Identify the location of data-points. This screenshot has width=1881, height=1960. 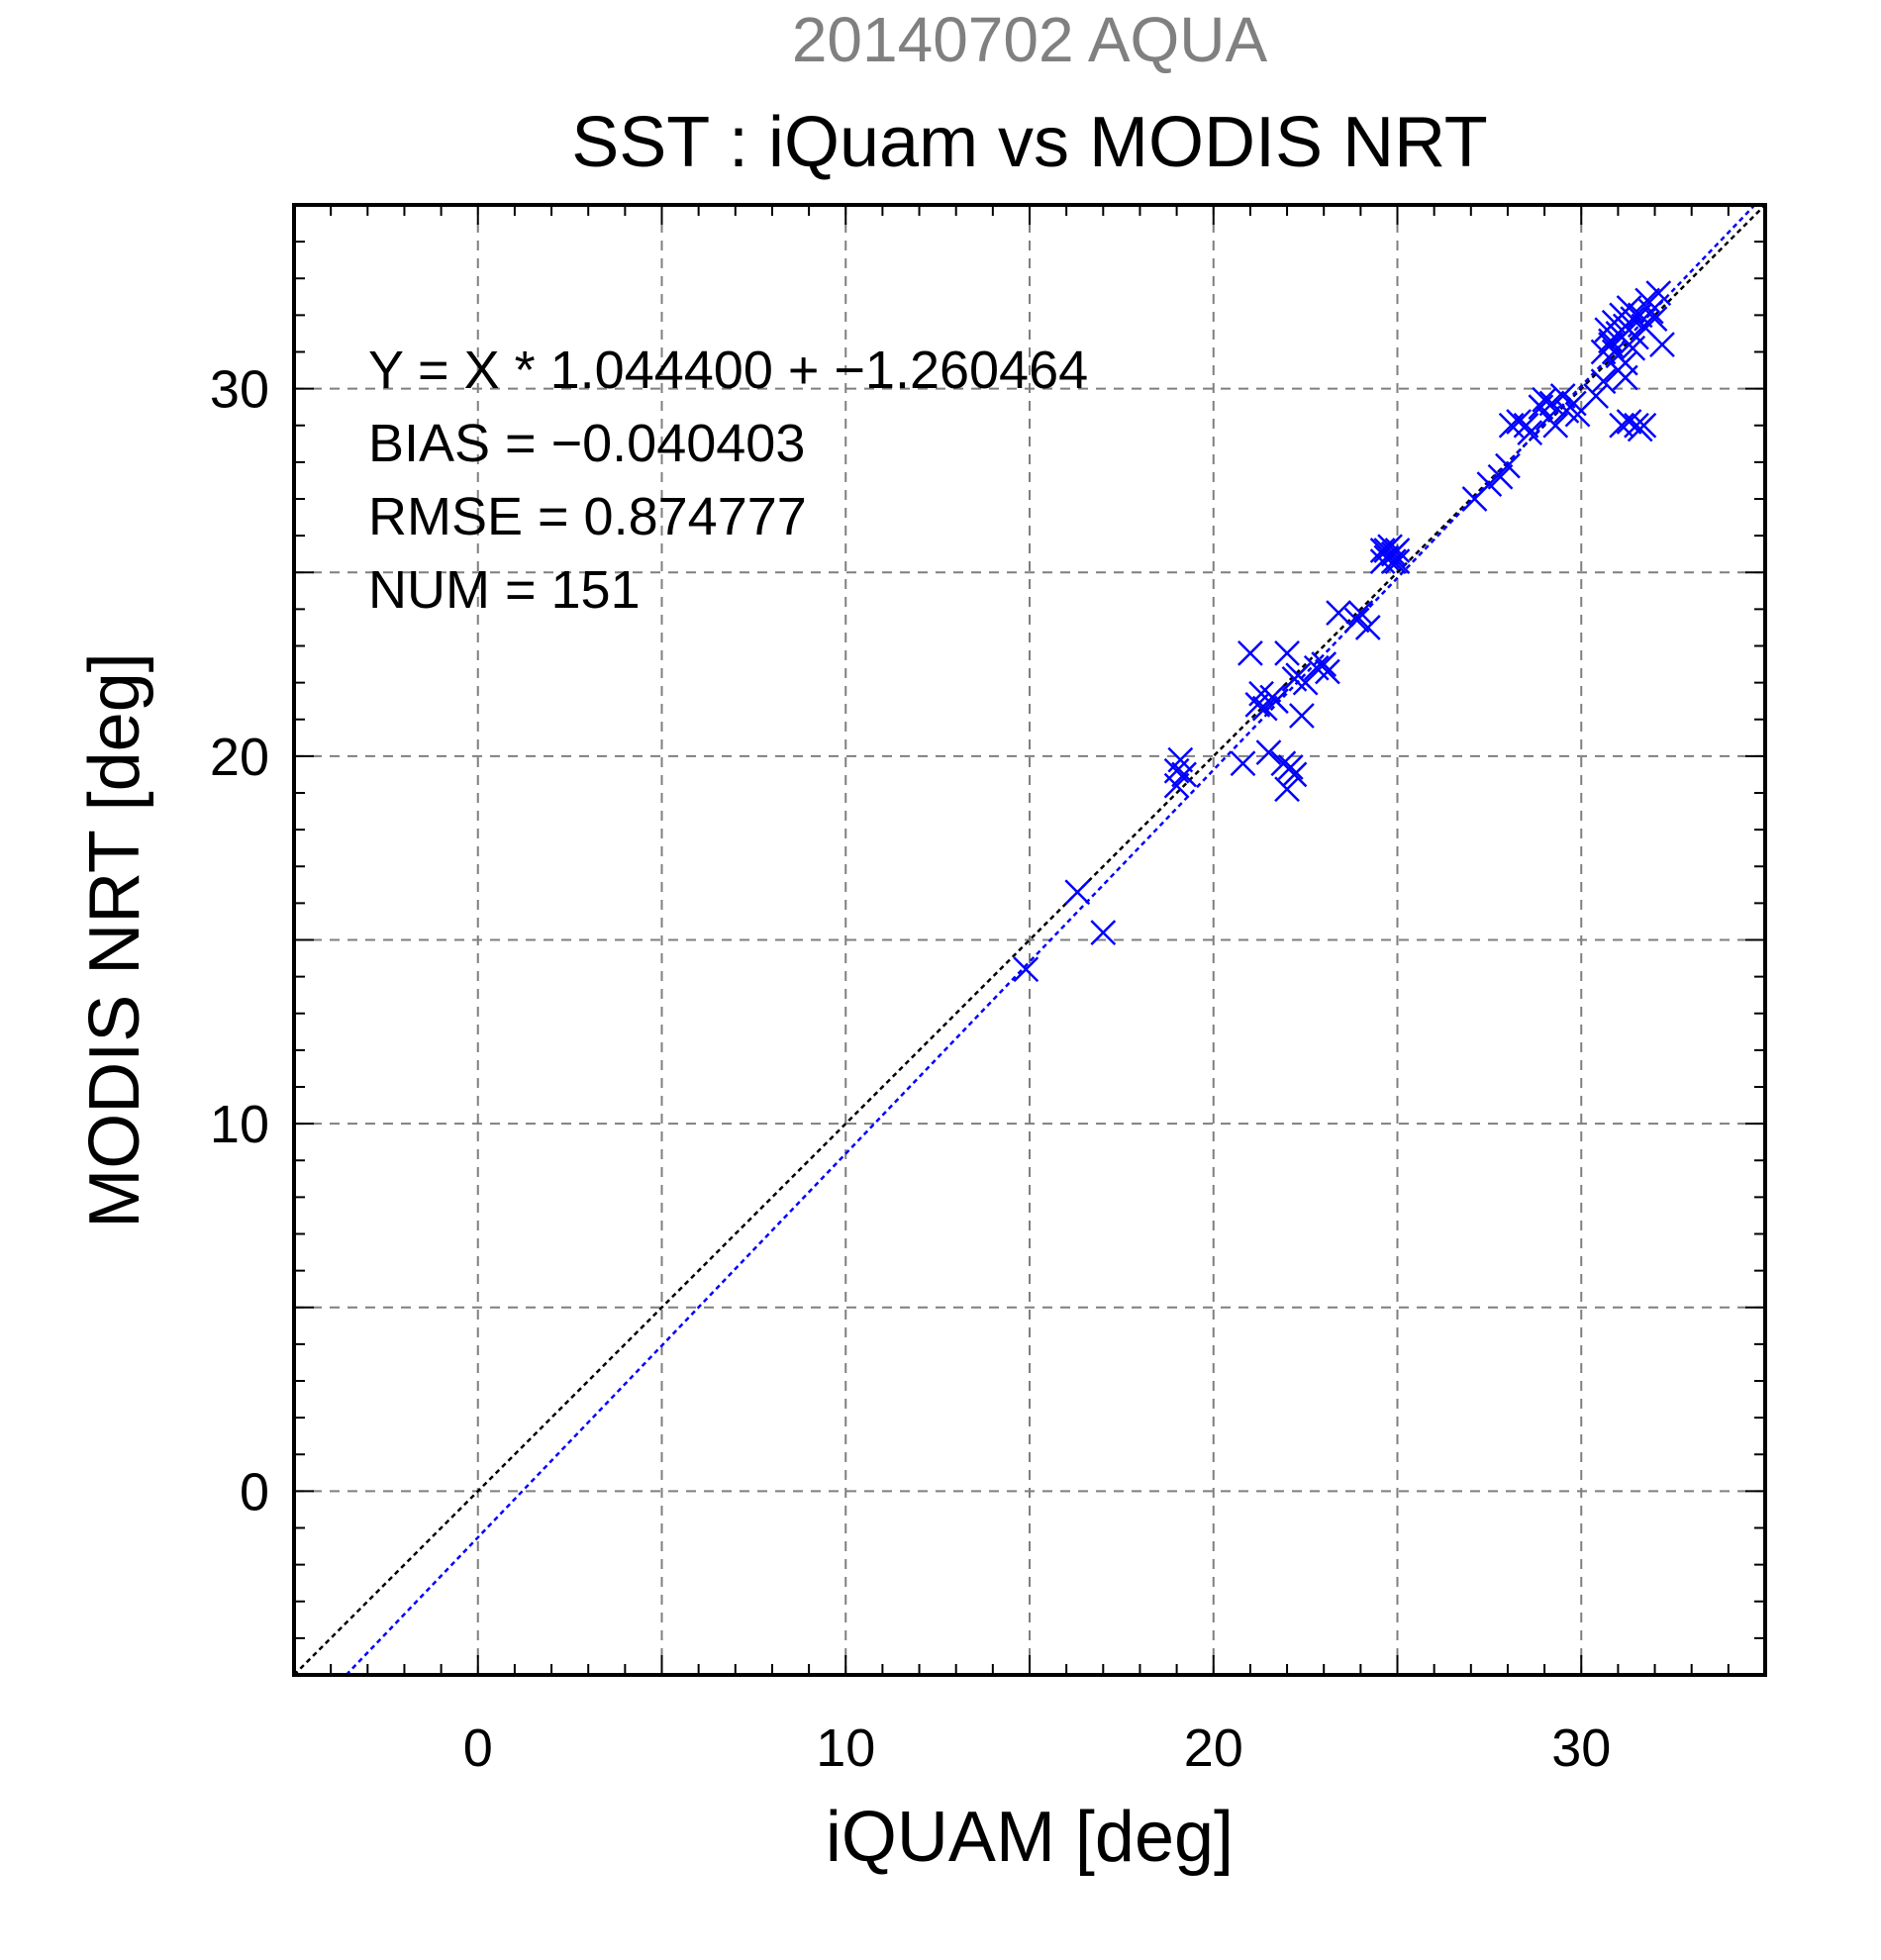
(1344, 631).